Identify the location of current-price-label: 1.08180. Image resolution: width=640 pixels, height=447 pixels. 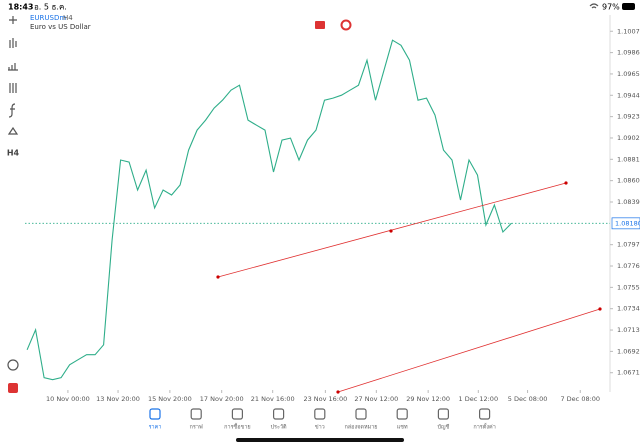
(627, 223).